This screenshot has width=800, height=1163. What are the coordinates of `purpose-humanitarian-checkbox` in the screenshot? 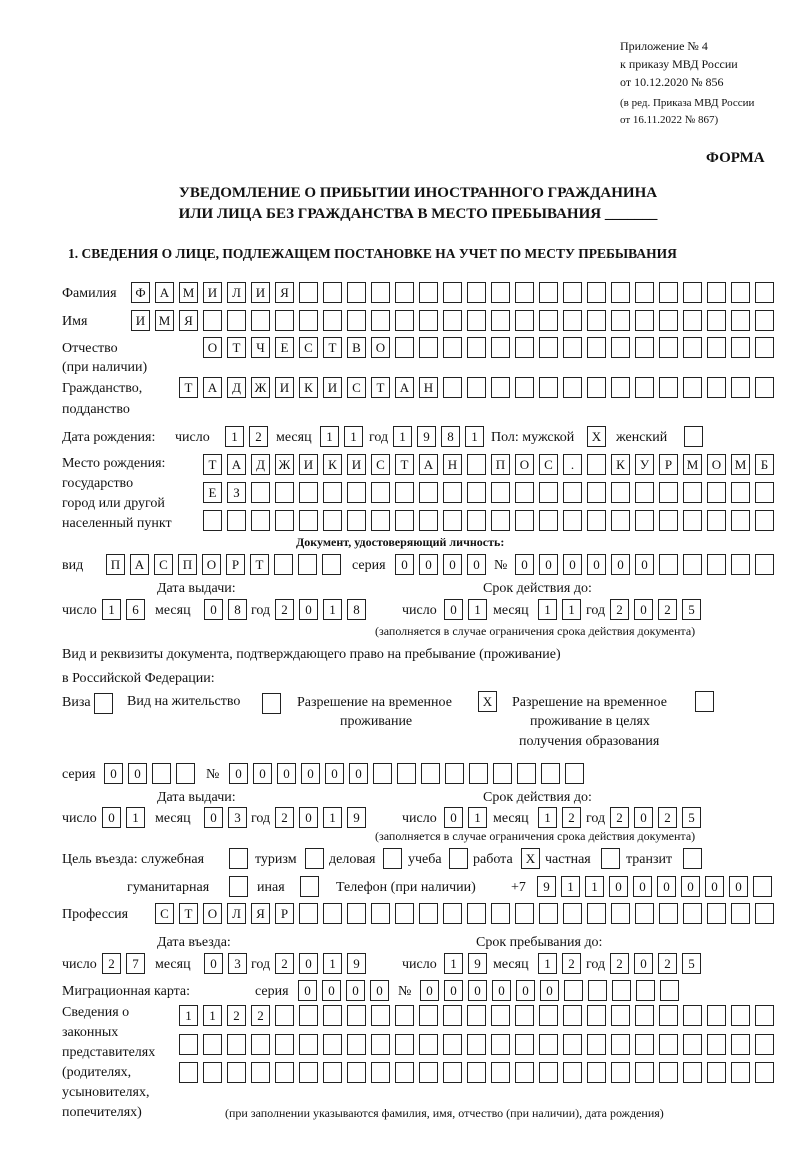 It's located at (238, 886).